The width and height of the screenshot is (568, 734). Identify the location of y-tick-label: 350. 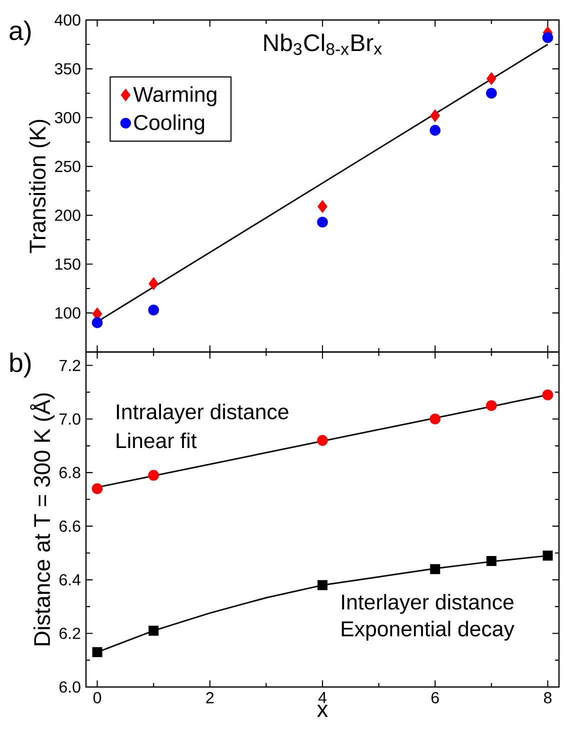
(67, 68).